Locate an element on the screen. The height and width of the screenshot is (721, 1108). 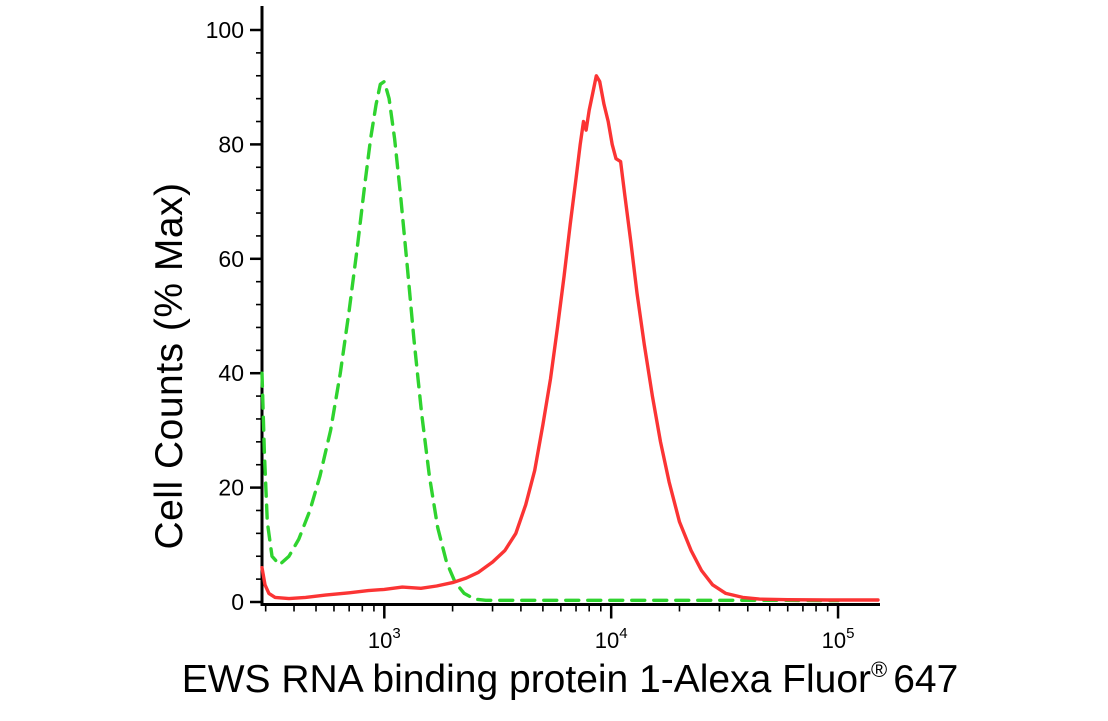
x-tick-label: 10⁵ is located at coordinates (838, 639).